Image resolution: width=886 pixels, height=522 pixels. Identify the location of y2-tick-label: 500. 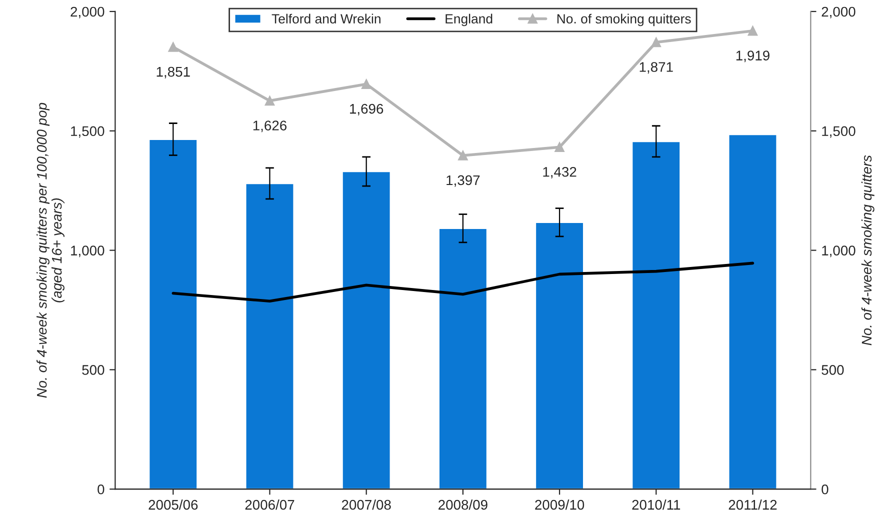
(833, 370).